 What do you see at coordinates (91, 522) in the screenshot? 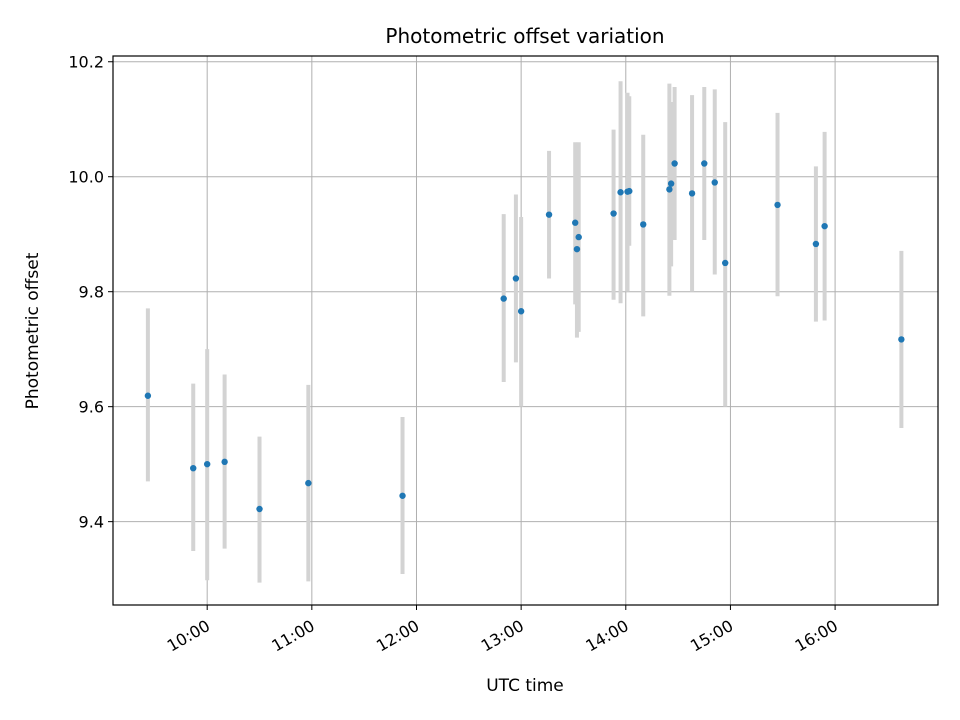
I see `y-tick-label: 9.4` at bounding box center [91, 522].